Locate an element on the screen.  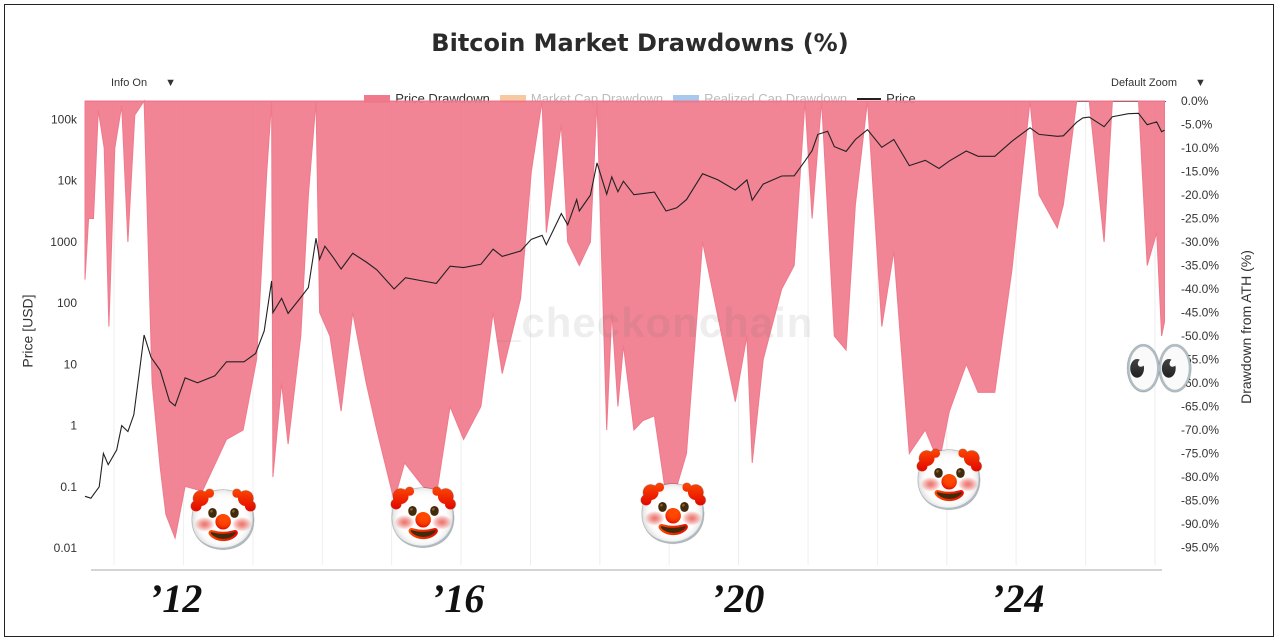
right-tick-label: -45.0% is located at coordinates (1200, 313).